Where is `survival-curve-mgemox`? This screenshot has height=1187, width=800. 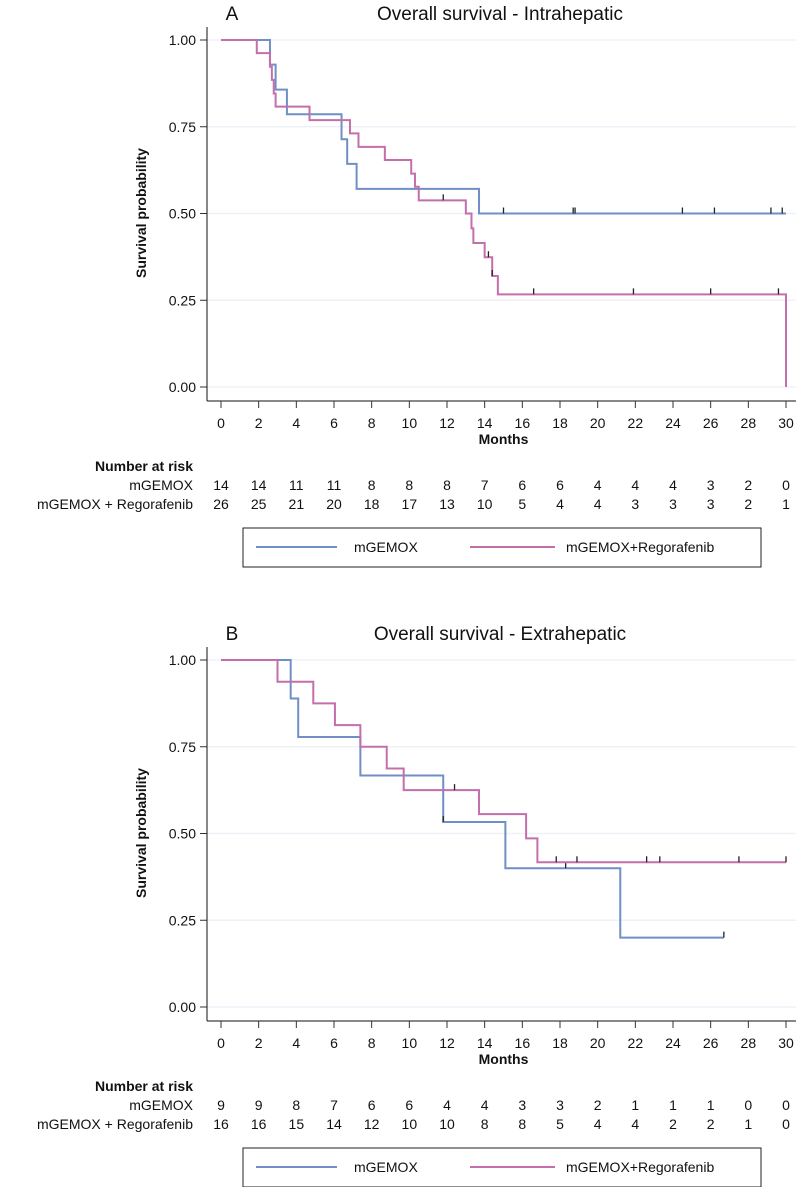
survival-curve-mgemox is located at coordinates (472, 799).